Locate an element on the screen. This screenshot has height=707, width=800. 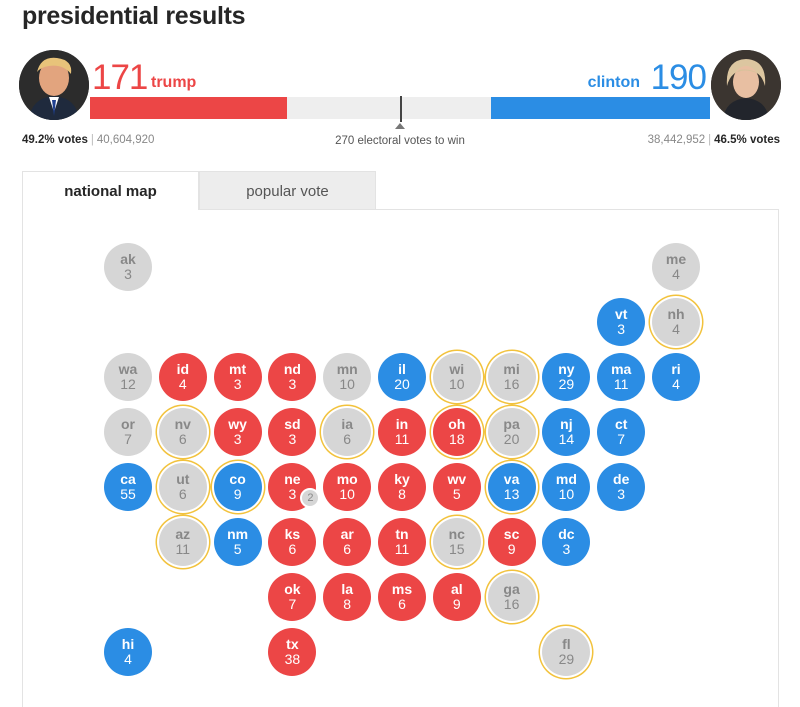
state-mn: mn 10 is located at coordinates (347, 377).